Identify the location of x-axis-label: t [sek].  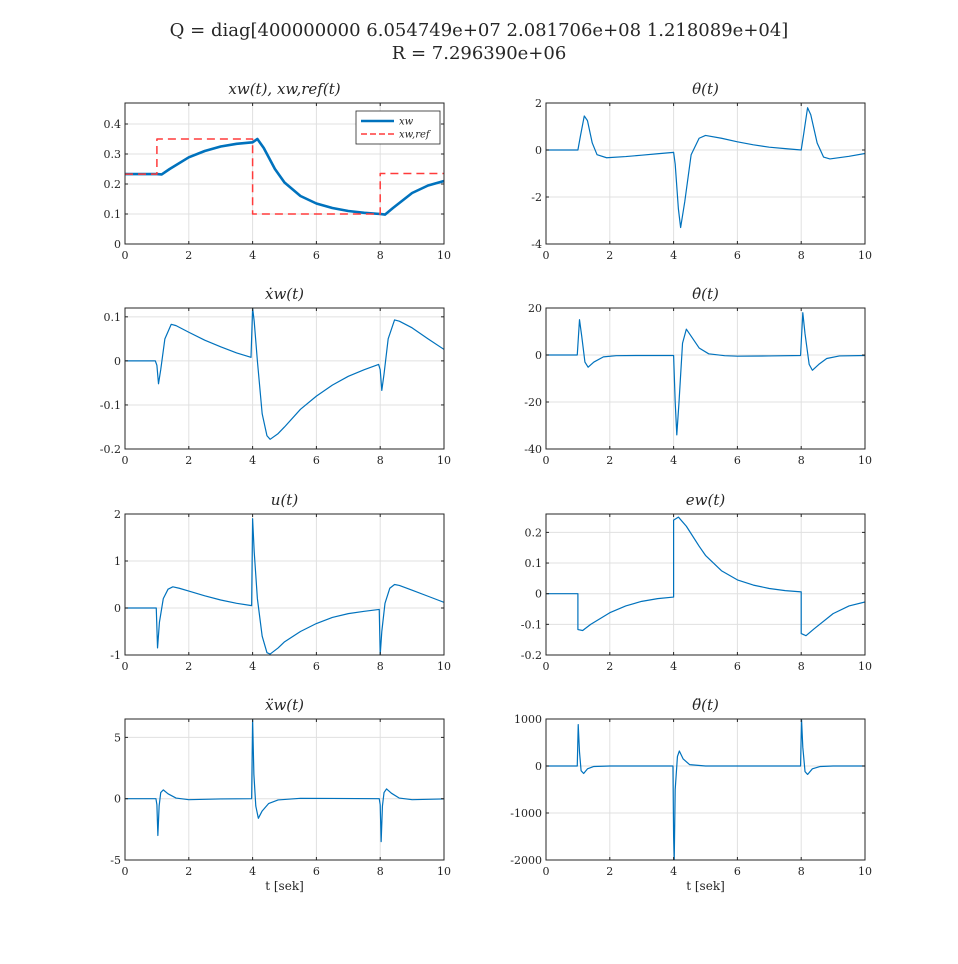
(705, 886).